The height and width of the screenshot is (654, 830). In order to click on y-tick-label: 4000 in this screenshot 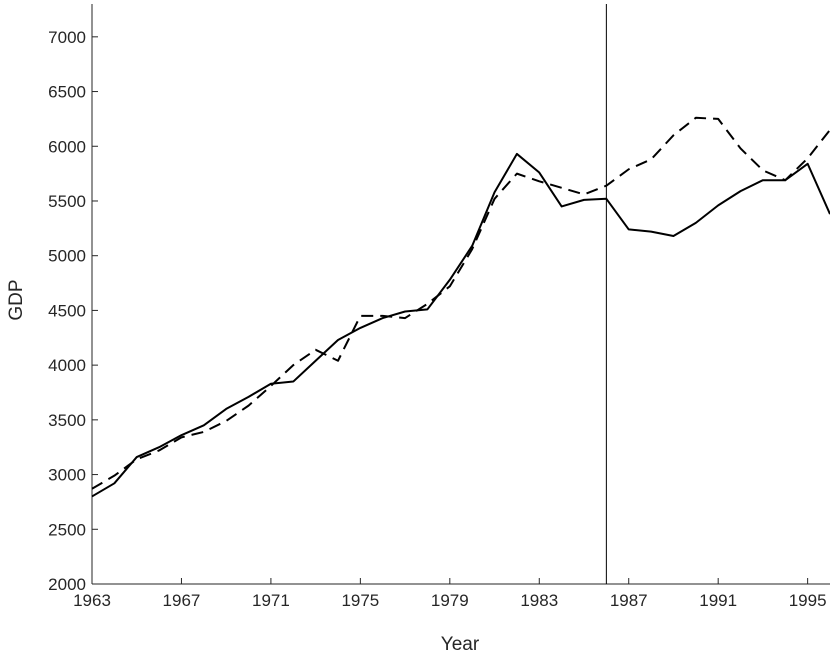, I will do `click(67, 365)`.